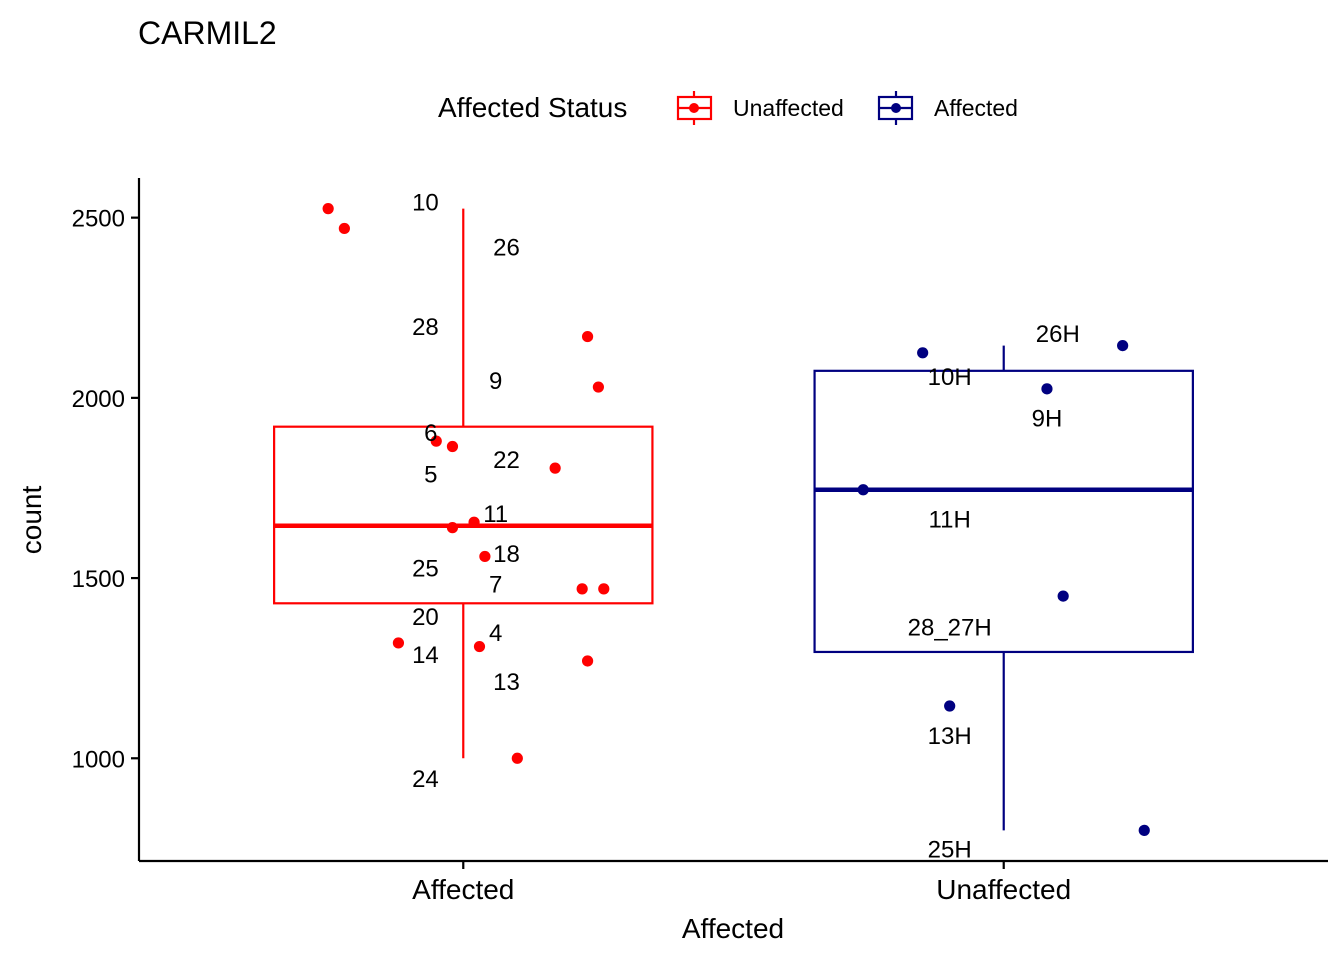 Image resolution: width=1344 pixels, height=960 pixels. Describe the element at coordinates (425, 202) in the screenshot. I see `point-label: 10` at that location.